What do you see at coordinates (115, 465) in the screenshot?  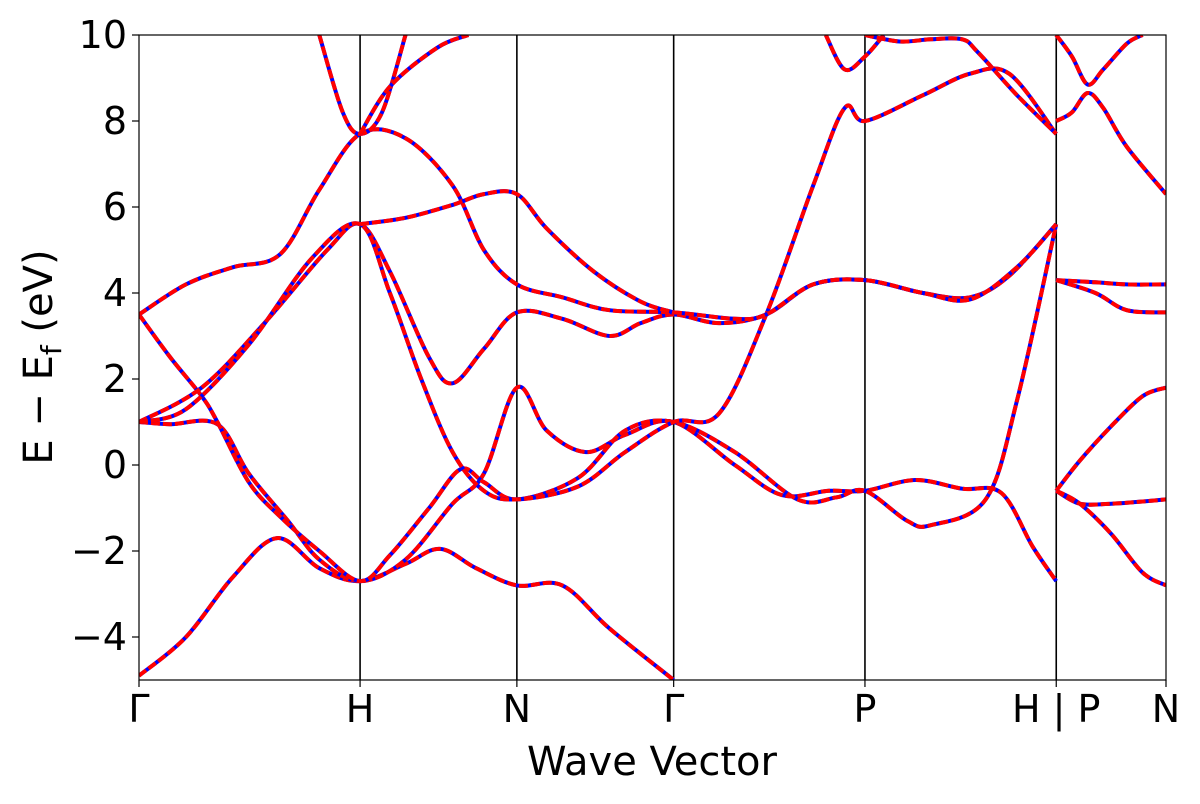 I see `y-tick-label: 0` at bounding box center [115, 465].